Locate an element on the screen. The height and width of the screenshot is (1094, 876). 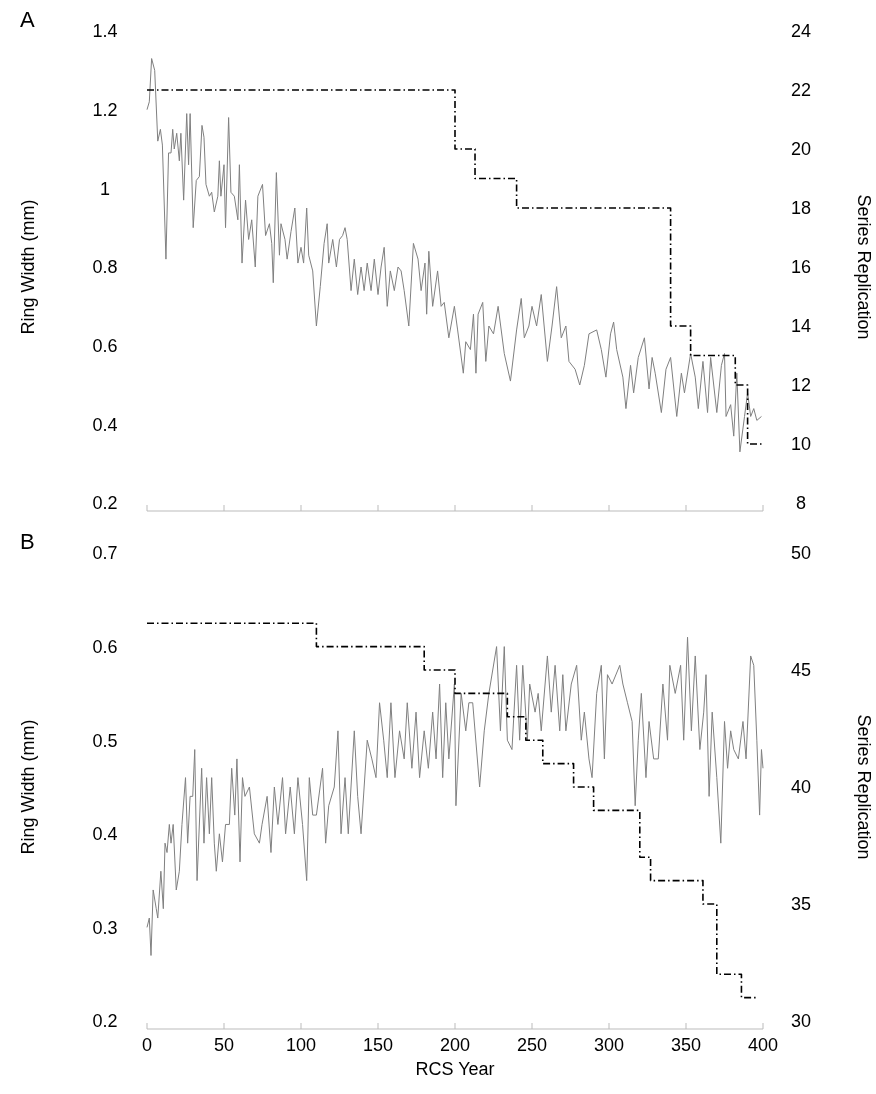
y2-tick-label: 35 is located at coordinates (801, 904).